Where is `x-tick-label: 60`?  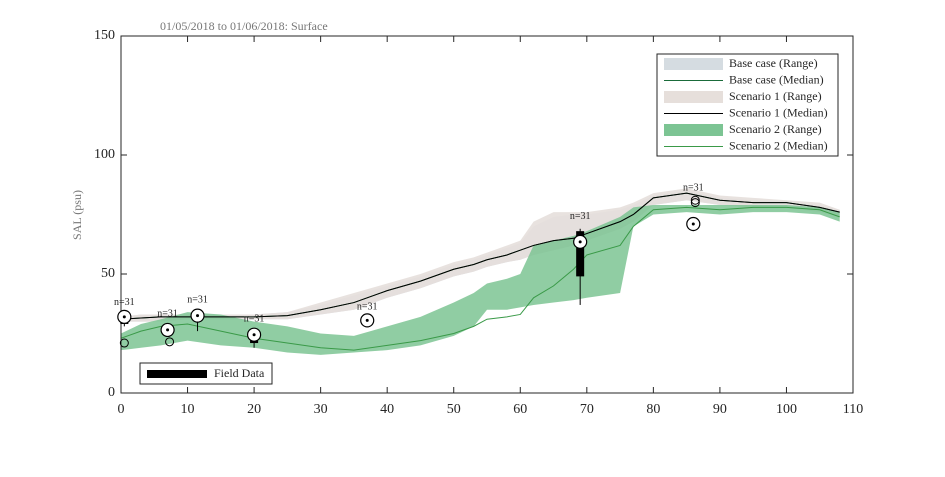 x-tick-label: 60 is located at coordinates (520, 409).